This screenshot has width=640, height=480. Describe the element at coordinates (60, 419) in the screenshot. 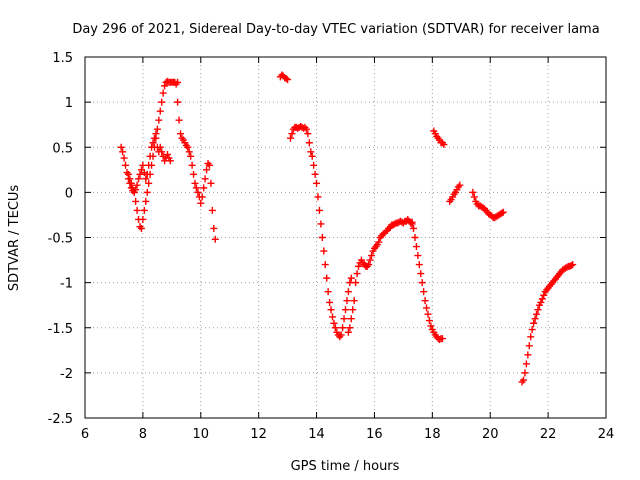

I see `y-tick-label: -2.5` at that location.